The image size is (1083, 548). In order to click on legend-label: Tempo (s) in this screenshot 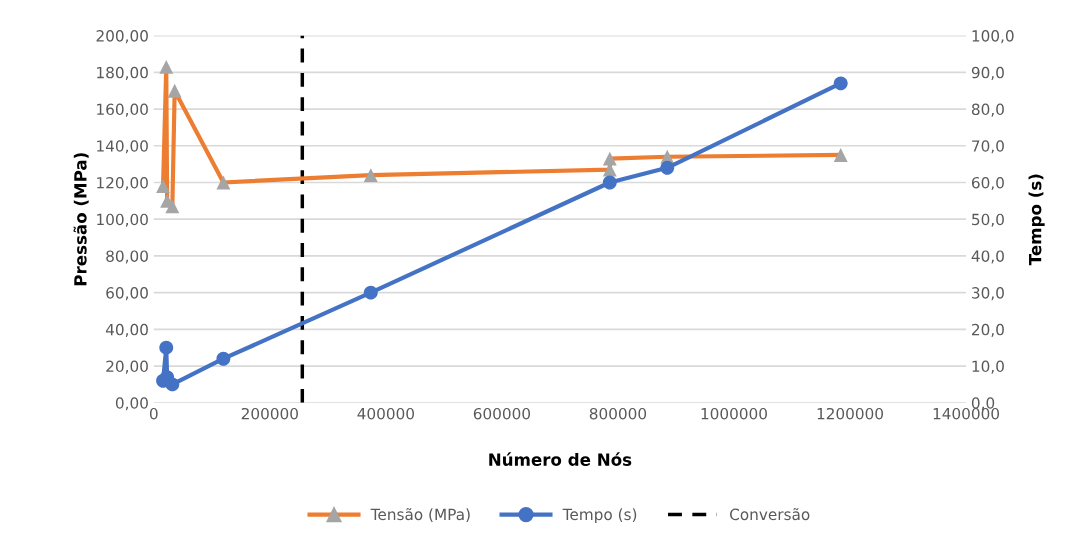, I will do `click(599, 516)`.